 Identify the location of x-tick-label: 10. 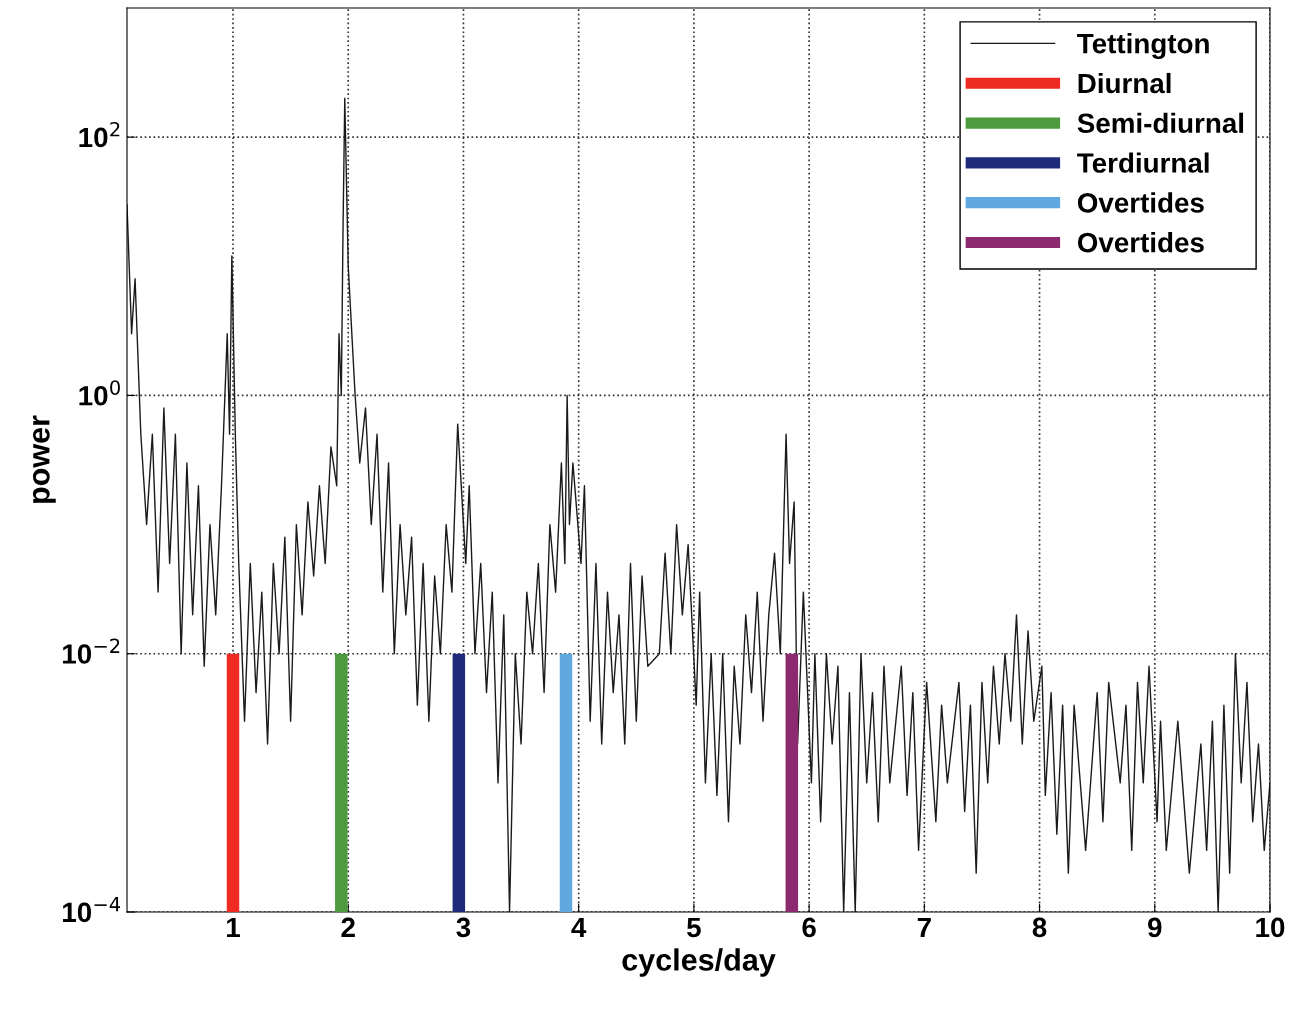
(1270, 927).